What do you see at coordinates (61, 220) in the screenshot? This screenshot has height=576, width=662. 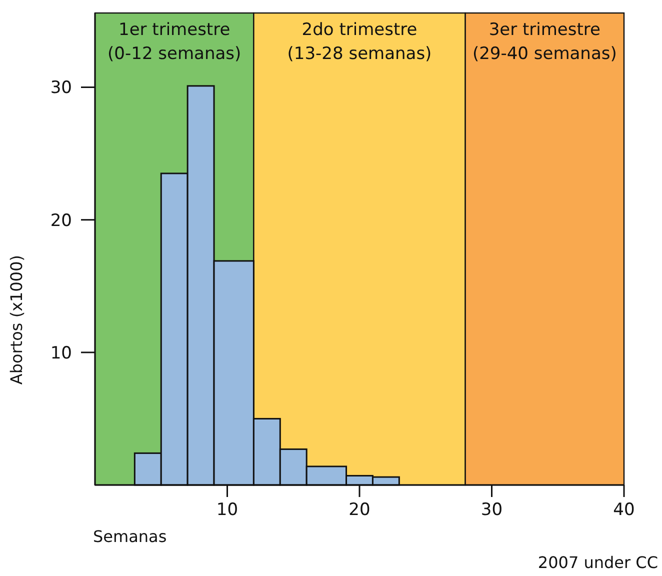 I see `y-tick-label: 20` at bounding box center [61, 220].